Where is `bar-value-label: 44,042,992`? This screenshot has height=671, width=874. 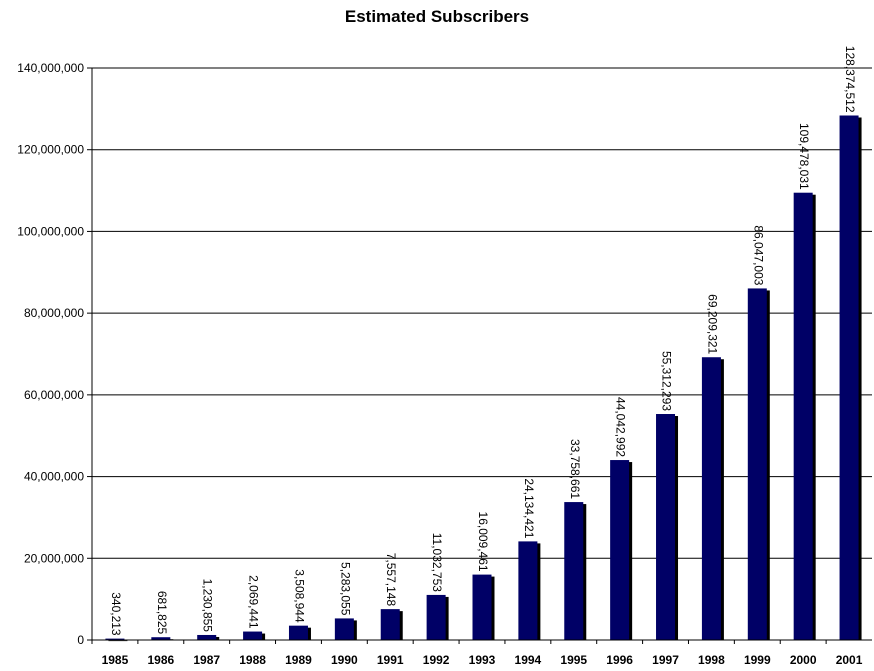 bar-value-label: 44,042,992 is located at coordinates (621, 427).